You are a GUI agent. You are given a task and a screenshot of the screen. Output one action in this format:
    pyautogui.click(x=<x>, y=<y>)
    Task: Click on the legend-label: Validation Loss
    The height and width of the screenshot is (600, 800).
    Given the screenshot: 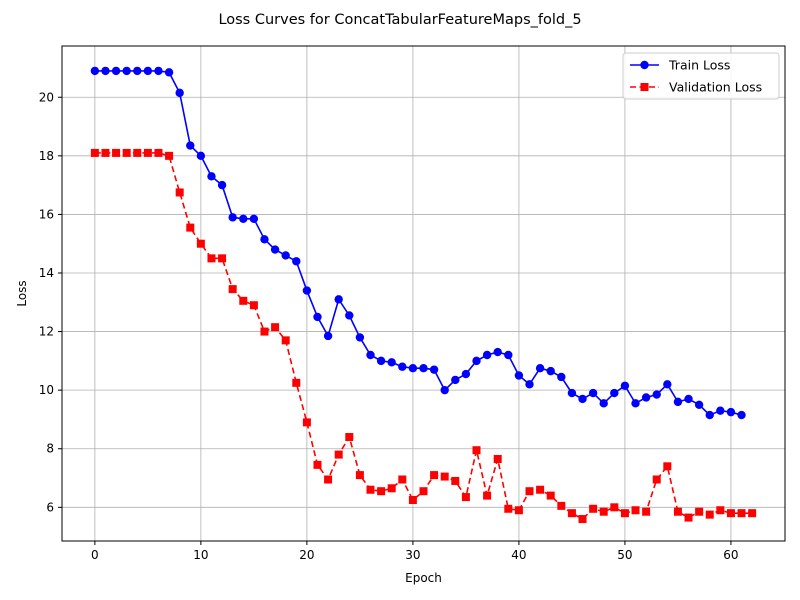 What is the action you would take?
    pyautogui.click(x=715, y=87)
    